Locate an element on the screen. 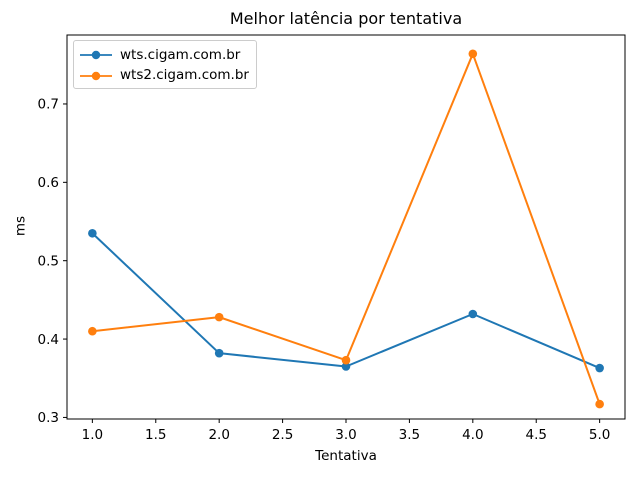  legend-item: wts2.cigam.com.br is located at coordinates (167, 76).